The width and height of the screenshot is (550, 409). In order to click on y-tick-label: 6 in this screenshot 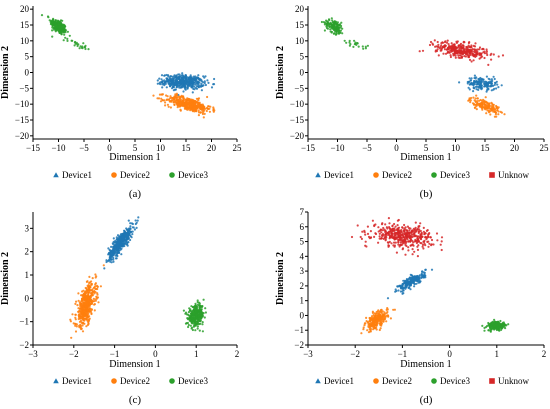, I will do `click(302, 227)`.